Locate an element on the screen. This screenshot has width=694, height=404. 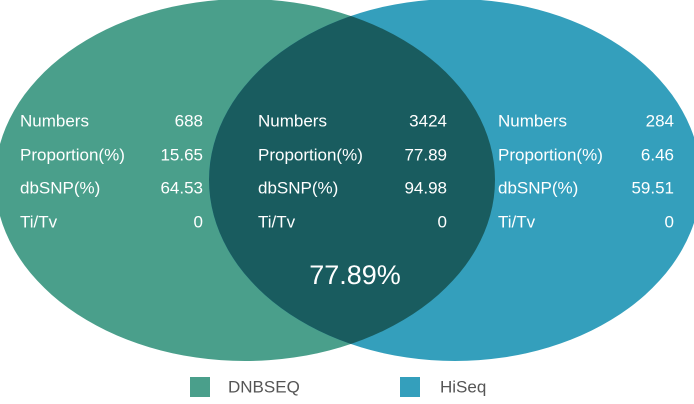
overlap-label: 77.89% is located at coordinates (355, 275).